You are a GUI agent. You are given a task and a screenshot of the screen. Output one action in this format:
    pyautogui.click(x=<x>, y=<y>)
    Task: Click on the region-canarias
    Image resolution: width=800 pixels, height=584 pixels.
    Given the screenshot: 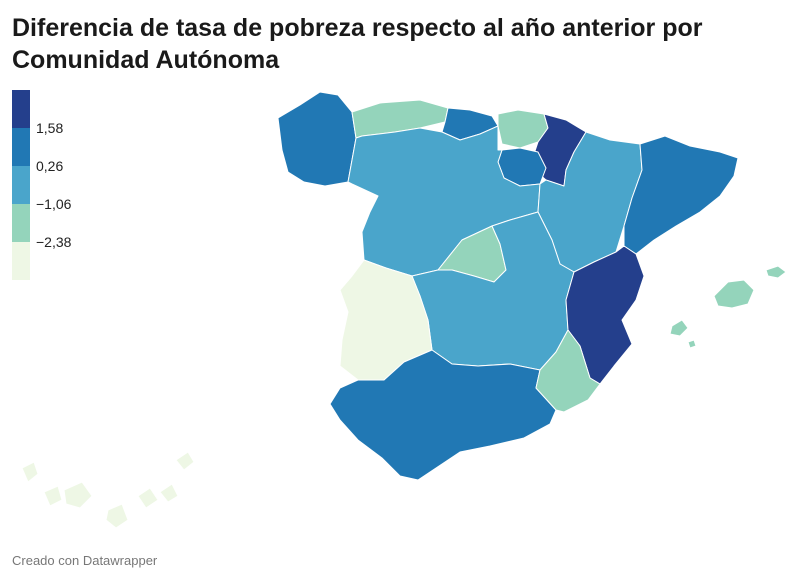 What is the action you would take?
    pyautogui.click(x=108, y=490)
    